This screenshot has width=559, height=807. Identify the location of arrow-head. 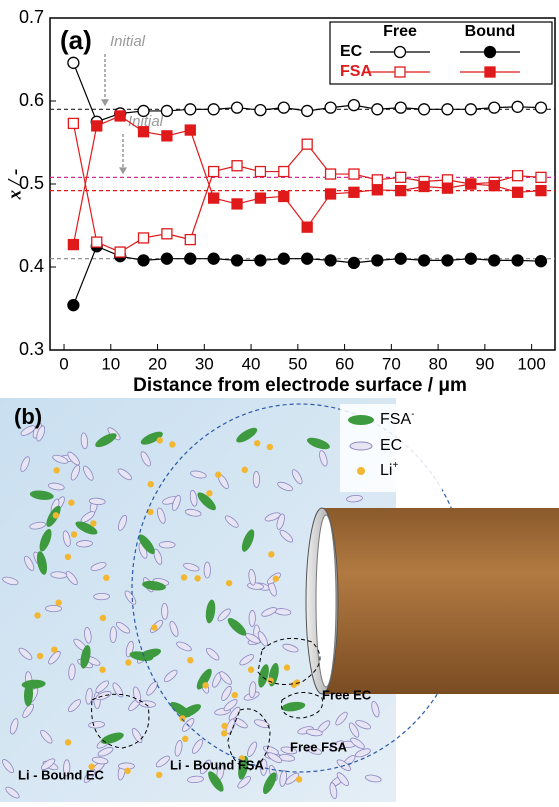
(123, 171).